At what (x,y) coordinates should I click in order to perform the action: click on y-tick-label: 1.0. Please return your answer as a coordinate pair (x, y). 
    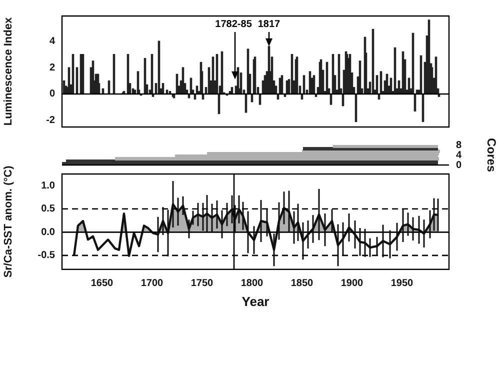
    Looking at the image, I should click on (48, 186).